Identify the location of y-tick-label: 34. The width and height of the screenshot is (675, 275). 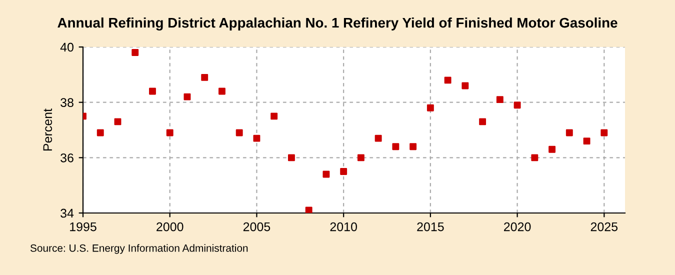
(67, 213).